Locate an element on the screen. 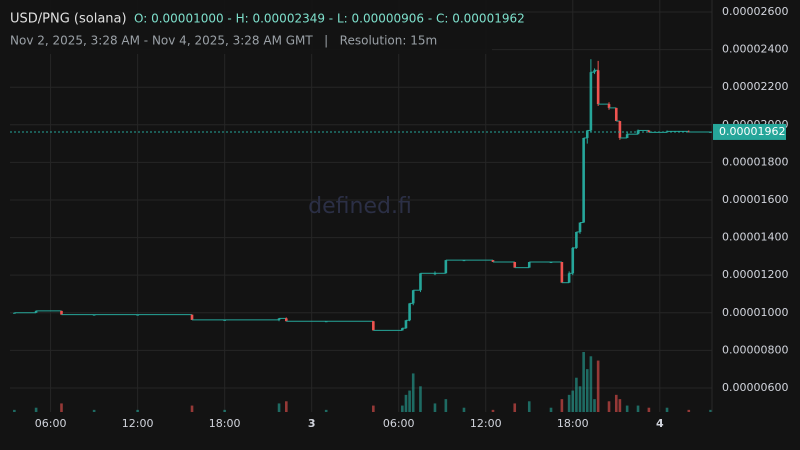 The height and width of the screenshot is (450, 800). y-tick-label: 0.00001400 is located at coordinates (755, 237).